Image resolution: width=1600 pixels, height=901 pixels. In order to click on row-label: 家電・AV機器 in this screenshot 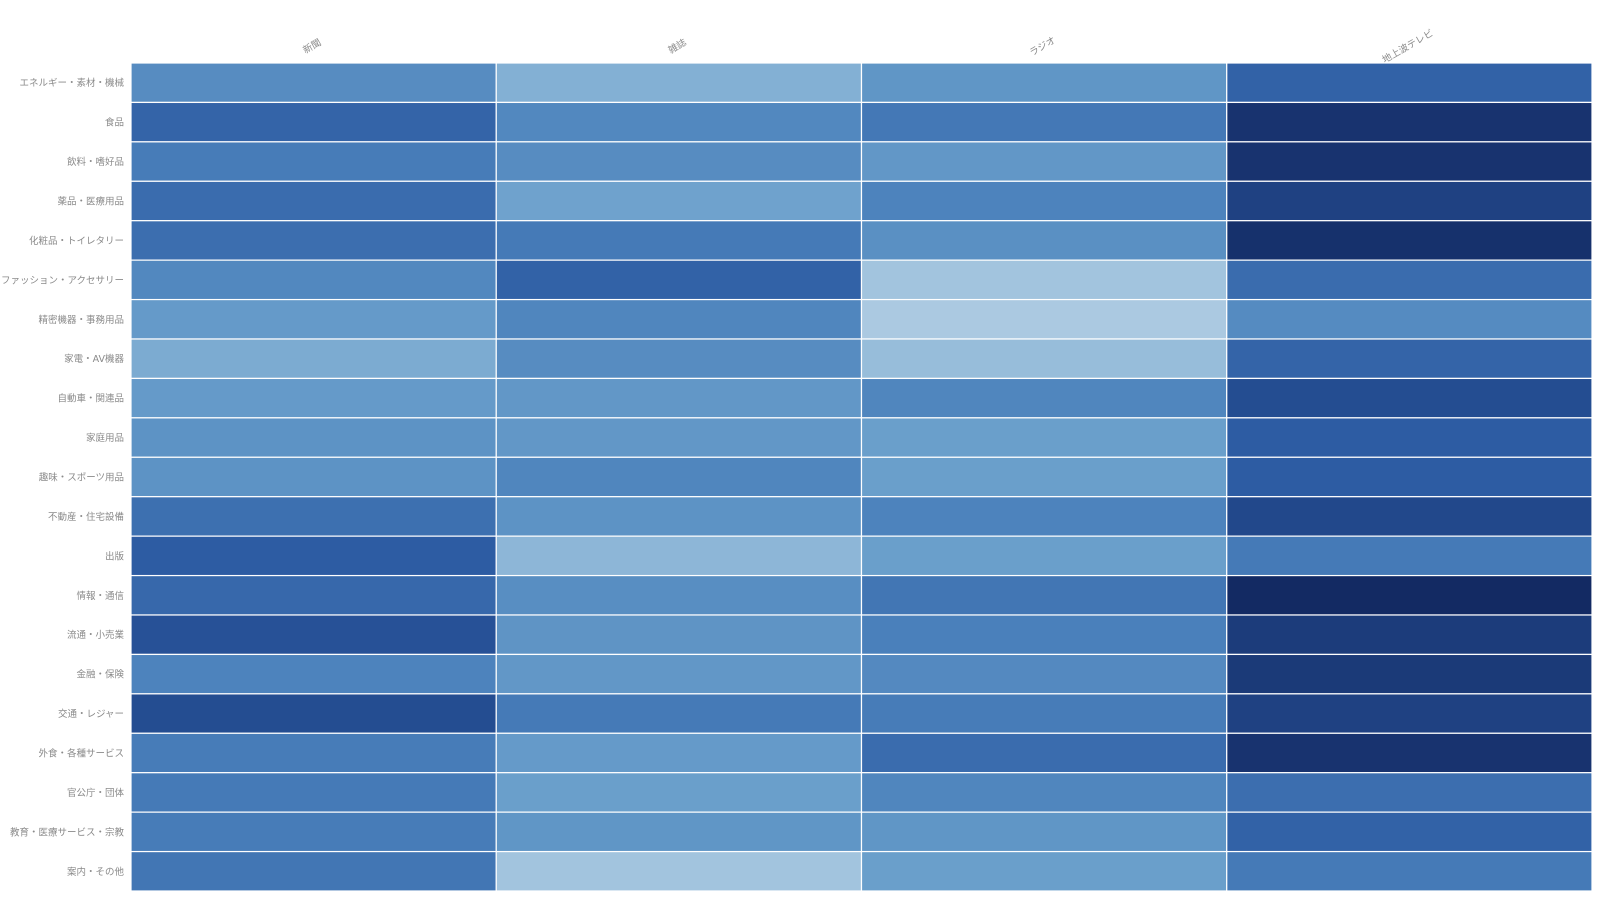, I will do `click(94, 359)`.